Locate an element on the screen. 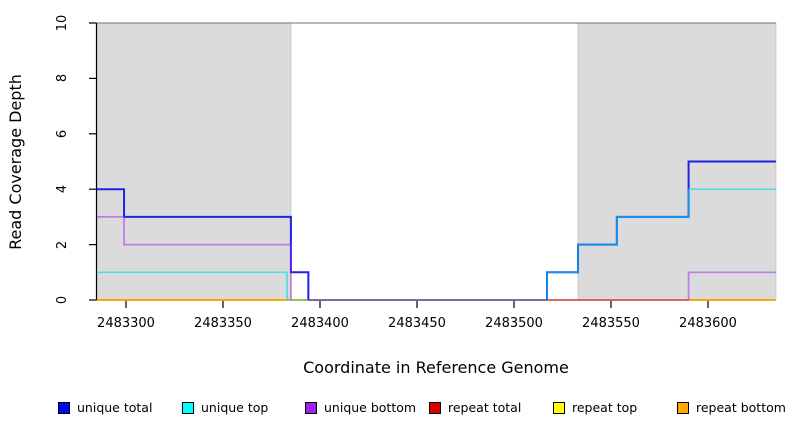 The height and width of the screenshot is (432, 792). legend-label: unique total is located at coordinates (115, 407).